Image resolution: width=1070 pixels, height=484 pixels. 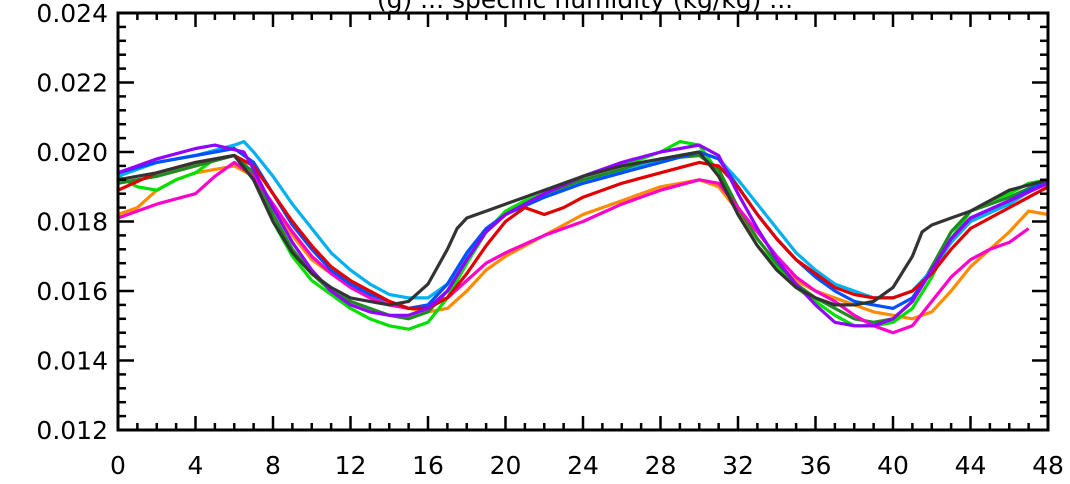 What do you see at coordinates (72, 83) in the screenshot?
I see `y-tick-label: 0.022` at bounding box center [72, 83].